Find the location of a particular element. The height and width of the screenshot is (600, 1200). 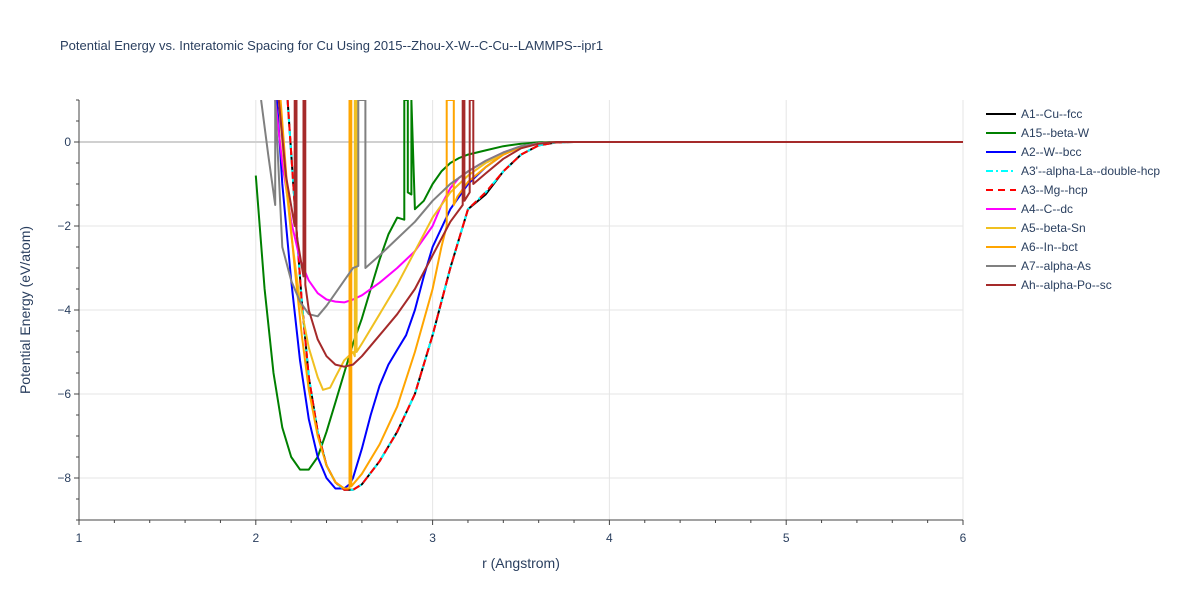

y-tick-label: −8 is located at coordinates (64, 478).